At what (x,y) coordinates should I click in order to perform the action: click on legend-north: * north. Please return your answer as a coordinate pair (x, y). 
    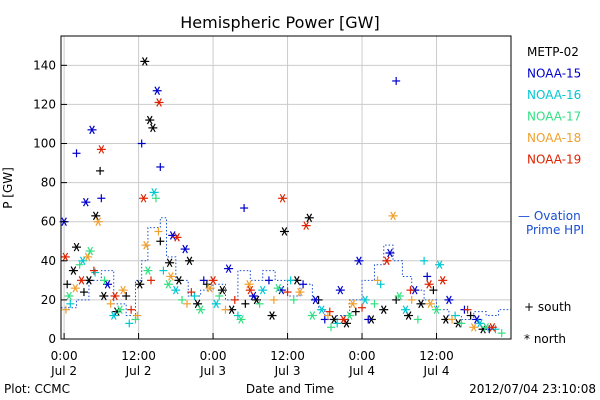
    Looking at the image, I should click on (545, 339).